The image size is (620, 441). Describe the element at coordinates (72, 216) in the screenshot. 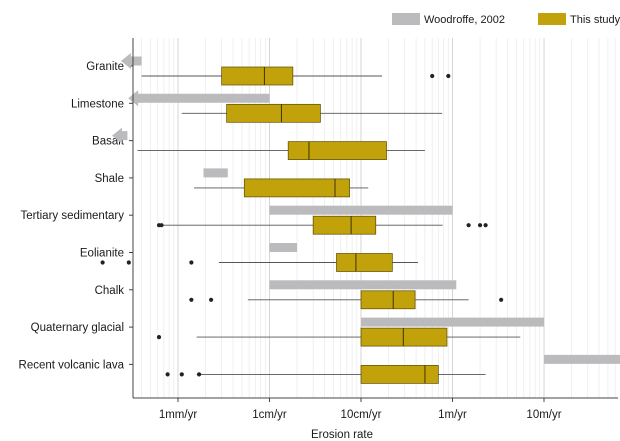

I see `category-label: Tertiary sedimentary` at that location.